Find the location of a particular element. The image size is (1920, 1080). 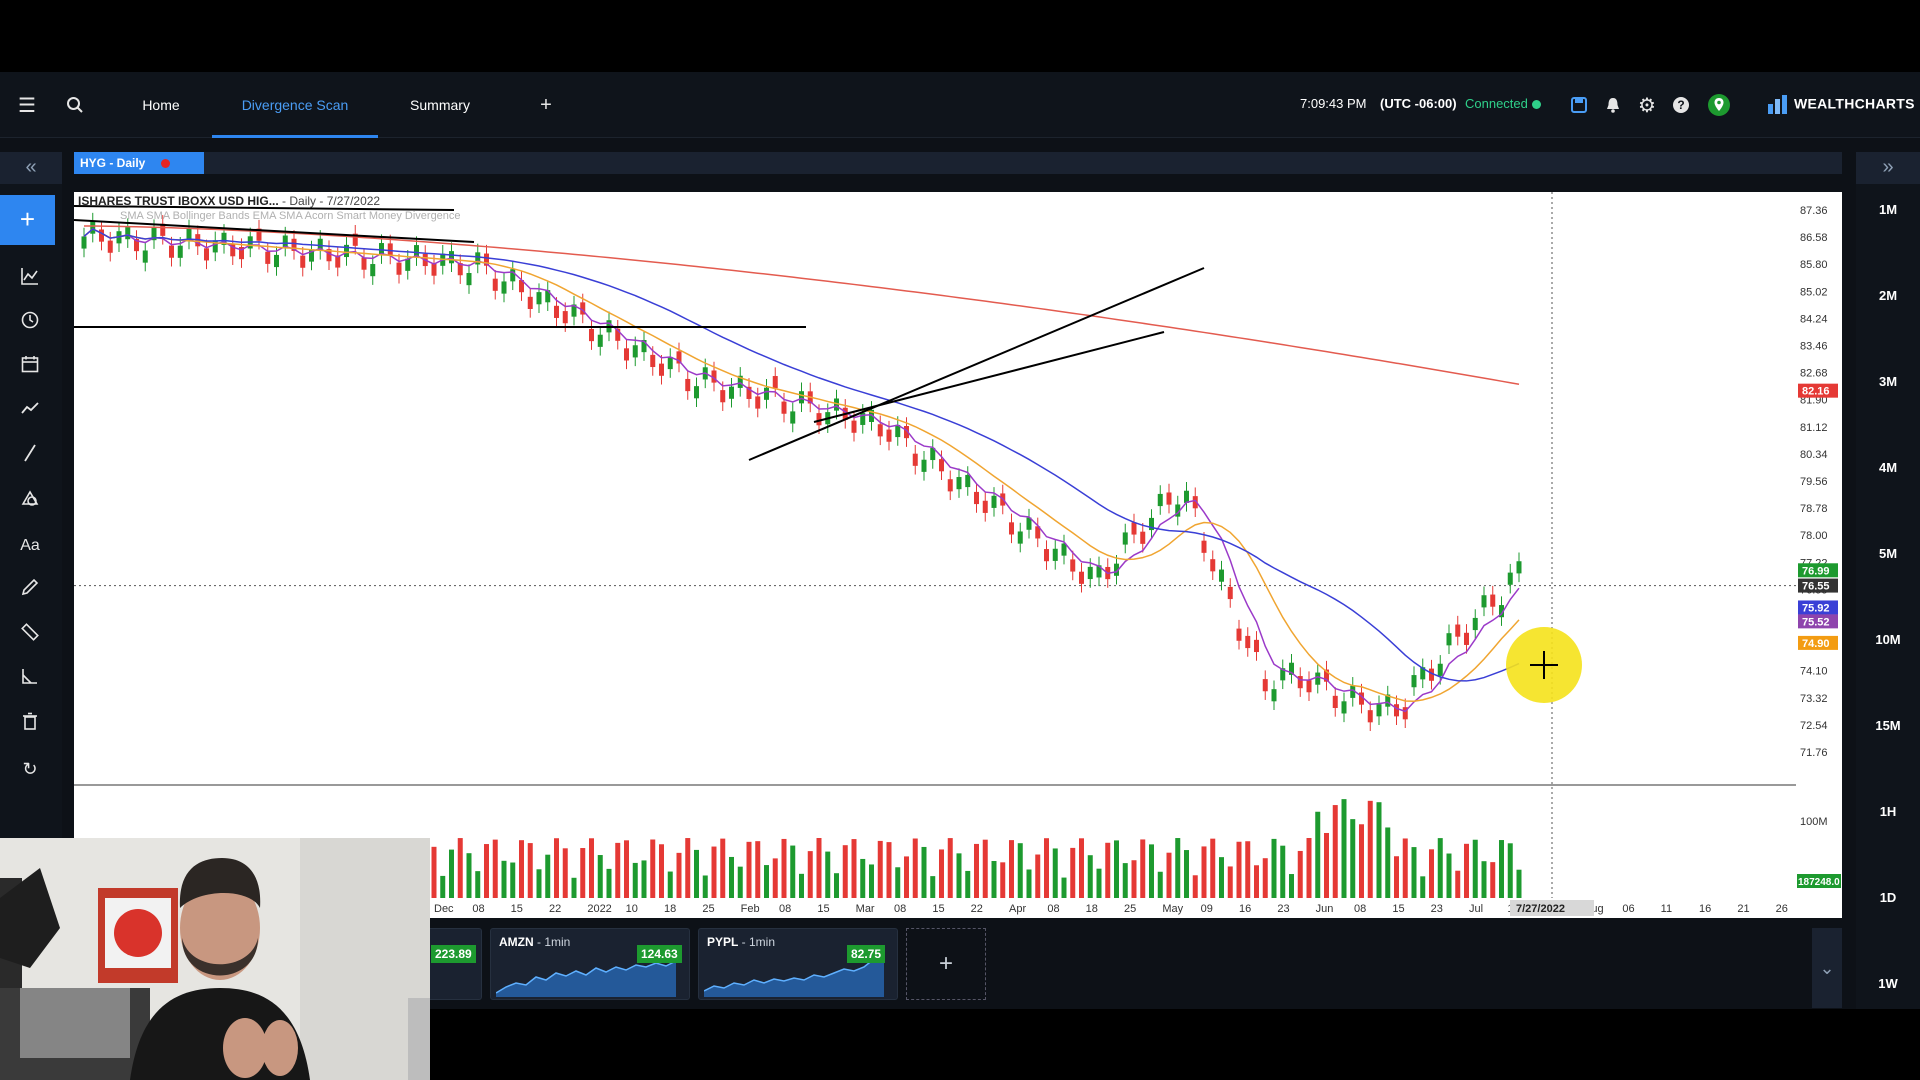

calendar-icon is located at coordinates (30, 367).